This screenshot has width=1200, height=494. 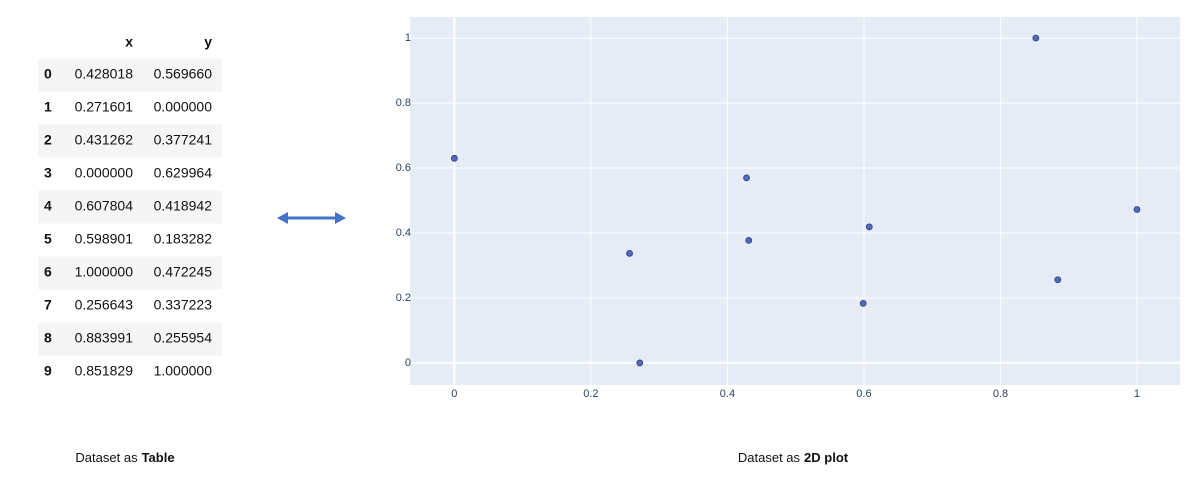 What do you see at coordinates (183, 305) in the screenshot?
I see `table-cell: 0.337223` at bounding box center [183, 305].